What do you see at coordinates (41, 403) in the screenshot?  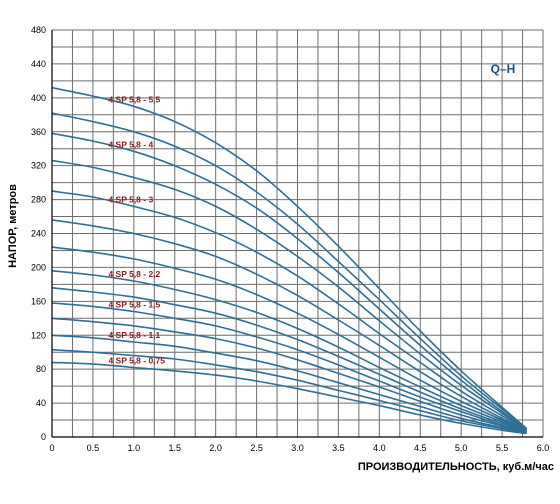 I see `y-tick-label: 40` at bounding box center [41, 403].